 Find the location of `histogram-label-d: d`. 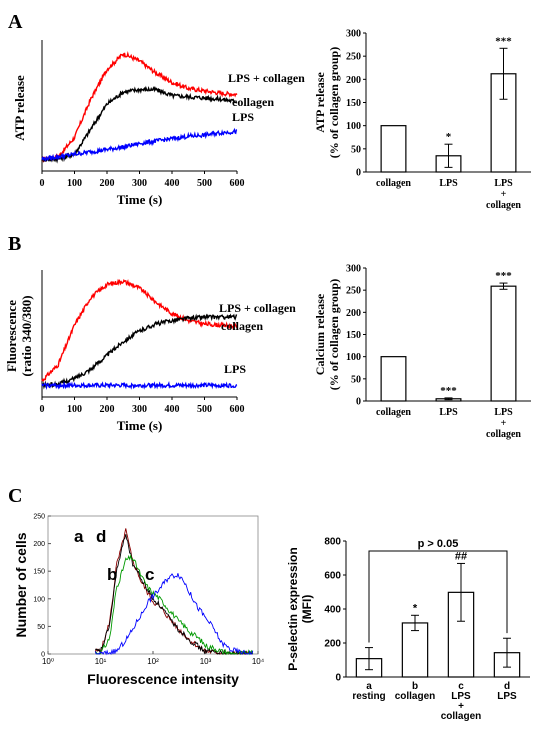

histogram-label-d: d is located at coordinates (101, 536).